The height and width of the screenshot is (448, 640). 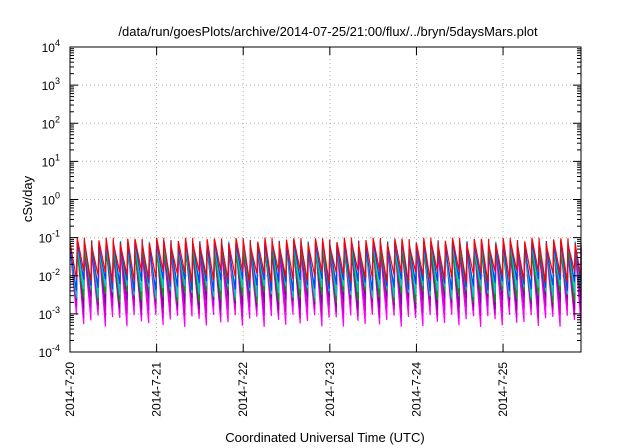 I want to click on y-tick-label: 10², so click(x=51, y=122).